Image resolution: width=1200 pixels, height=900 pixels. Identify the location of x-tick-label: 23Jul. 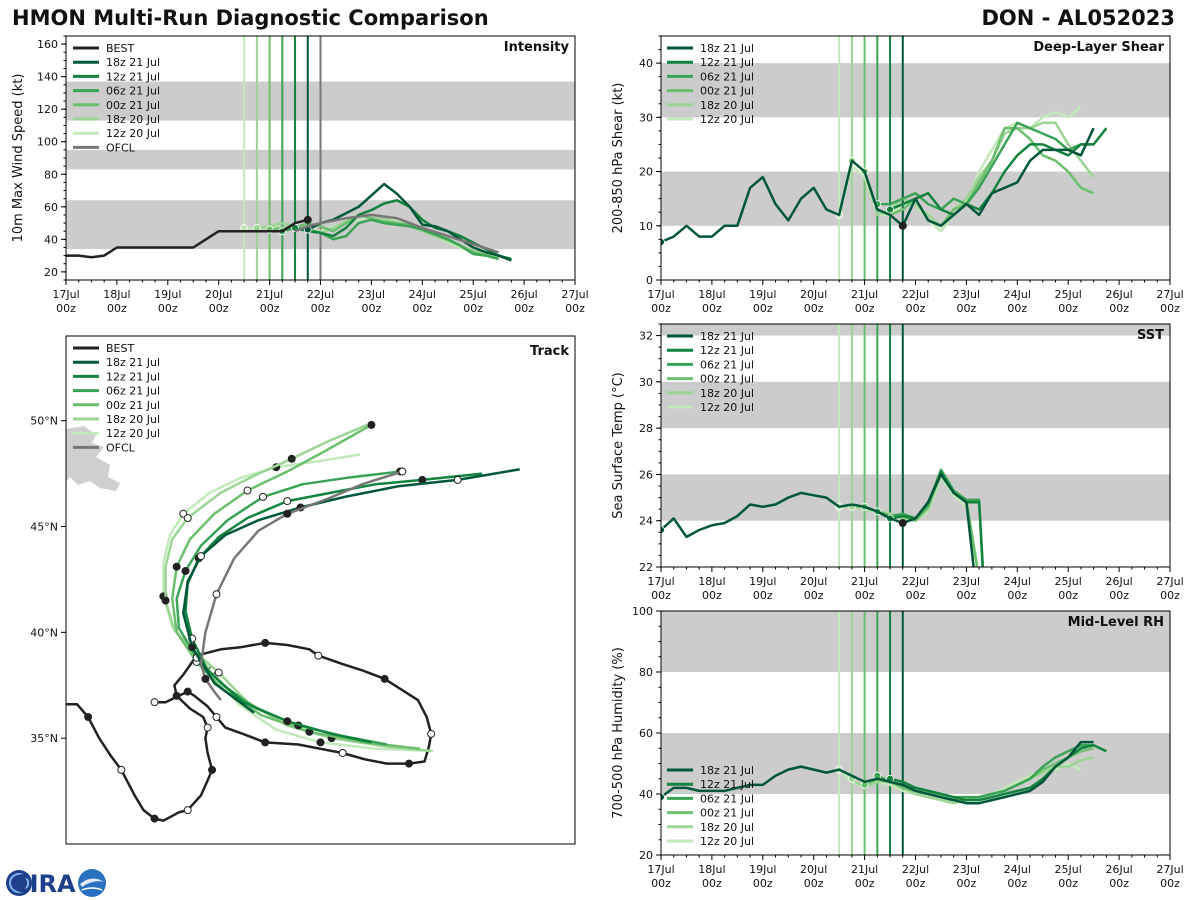
(966, 294).